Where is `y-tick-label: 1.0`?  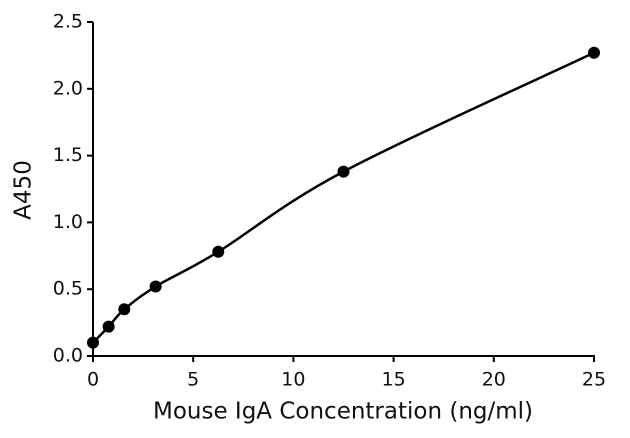 y-tick-label: 1.0 is located at coordinates (68, 222).